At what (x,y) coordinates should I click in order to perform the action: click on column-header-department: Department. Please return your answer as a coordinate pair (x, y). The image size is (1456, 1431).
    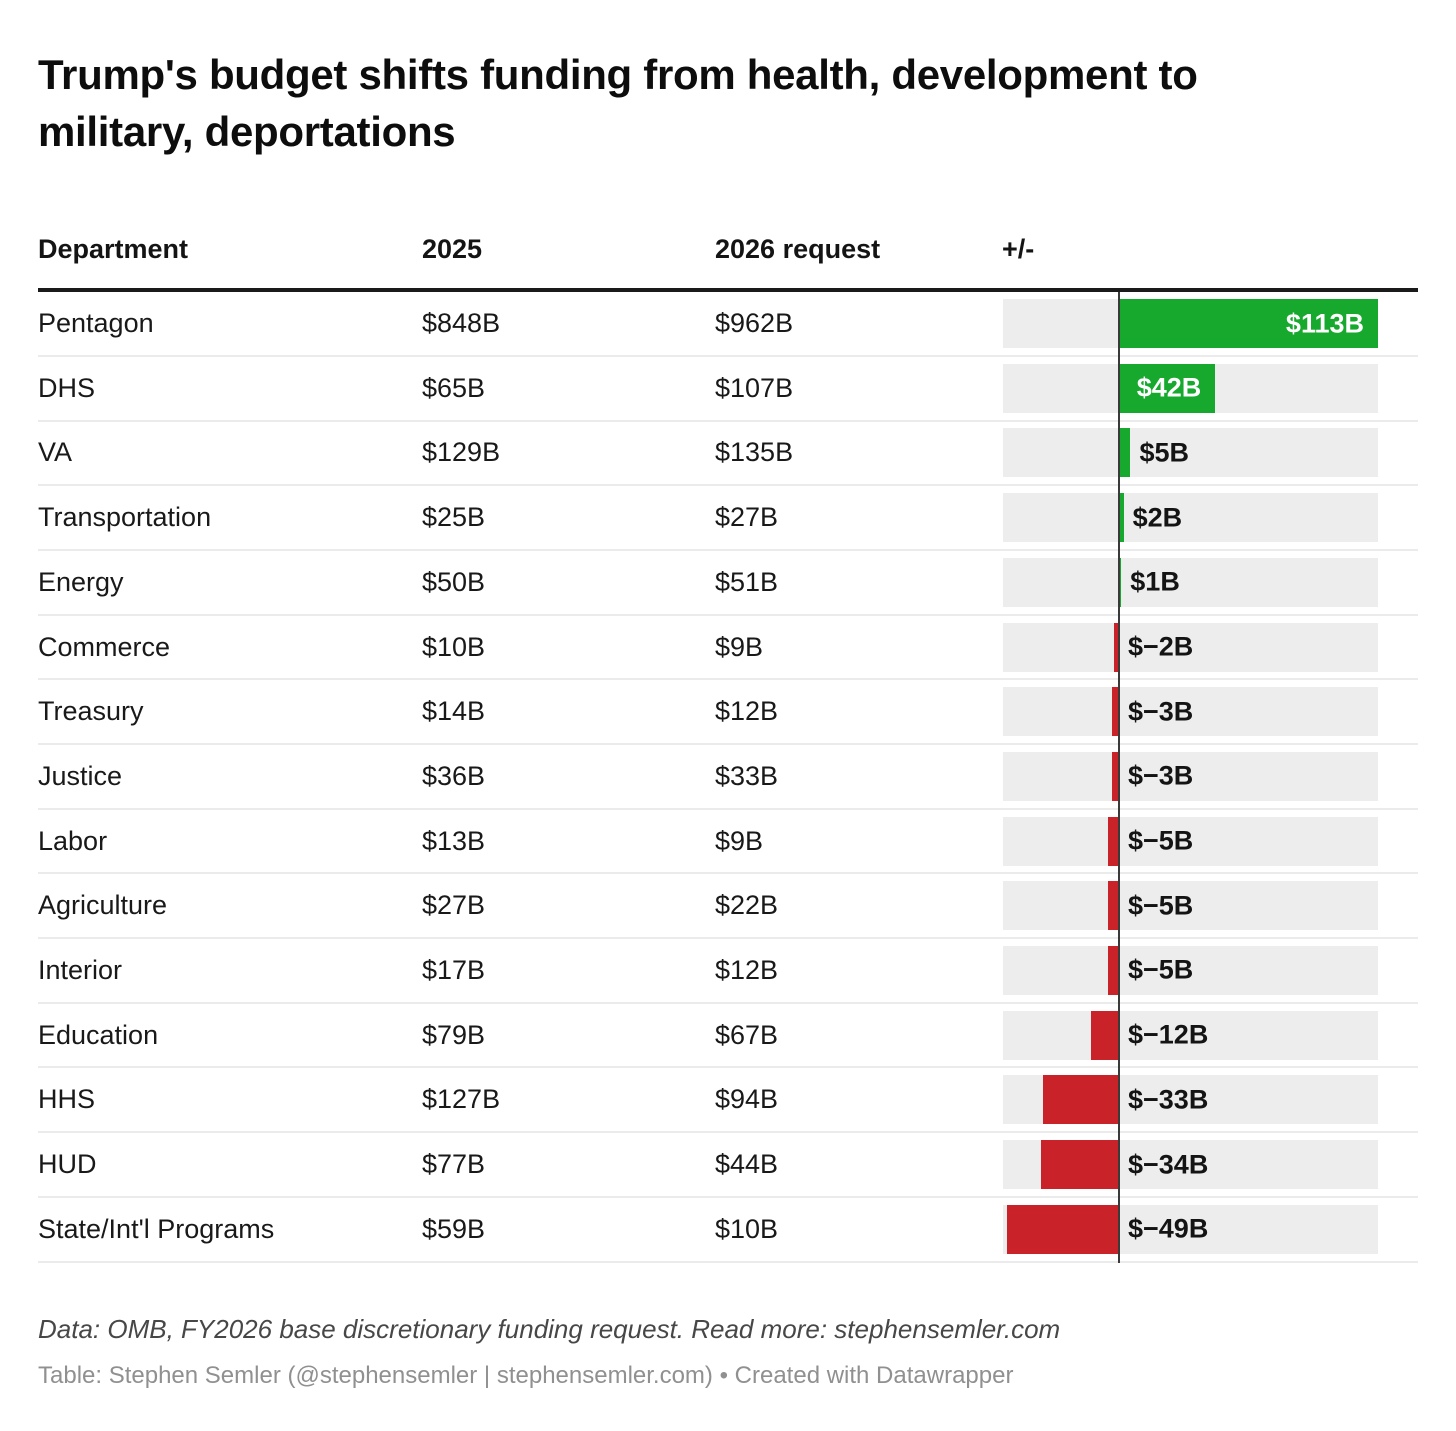
    Looking at the image, I should click on (113, 249).